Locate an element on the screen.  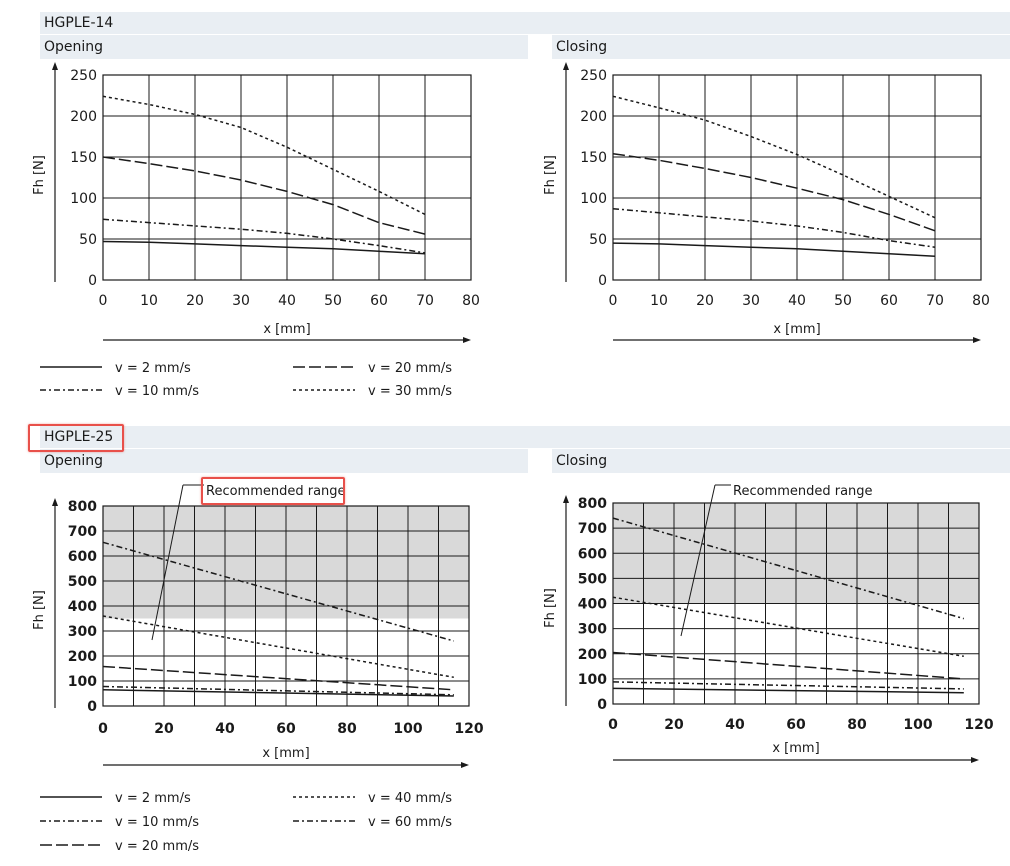
y-tick-label: 600 is located at coordinates (82, 557).